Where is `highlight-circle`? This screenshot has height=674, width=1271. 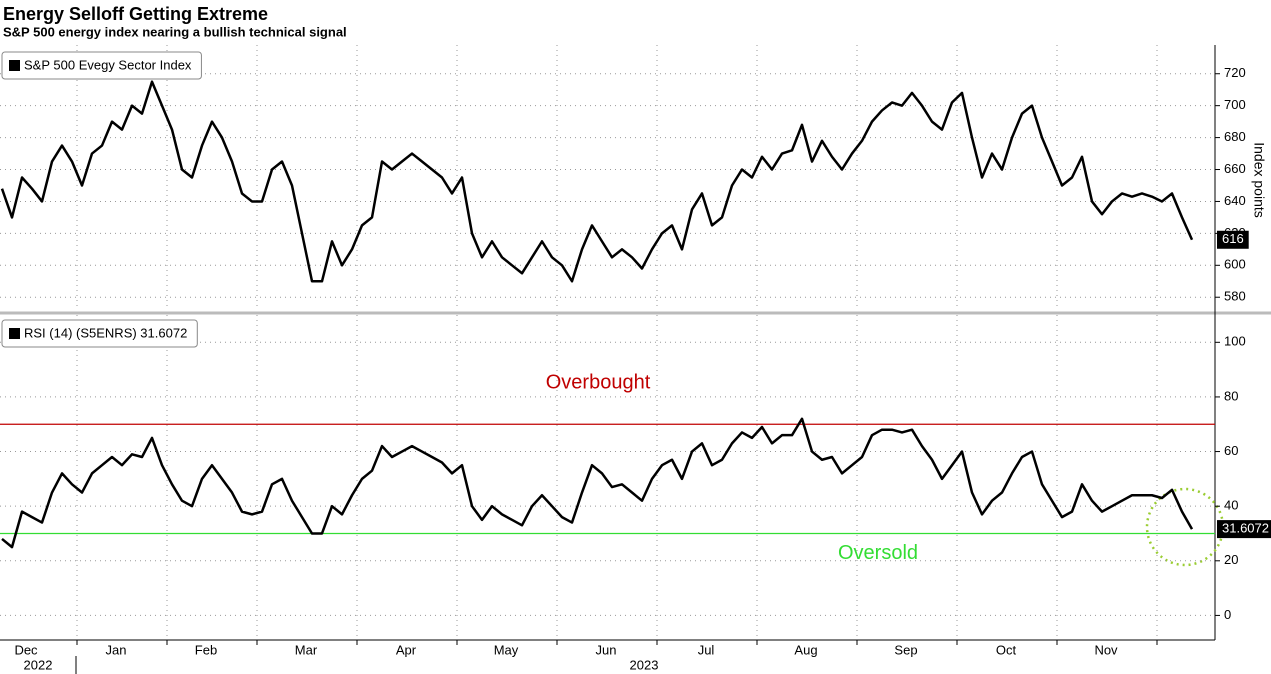 highlight-circle is located at coordinates (1185, 527).